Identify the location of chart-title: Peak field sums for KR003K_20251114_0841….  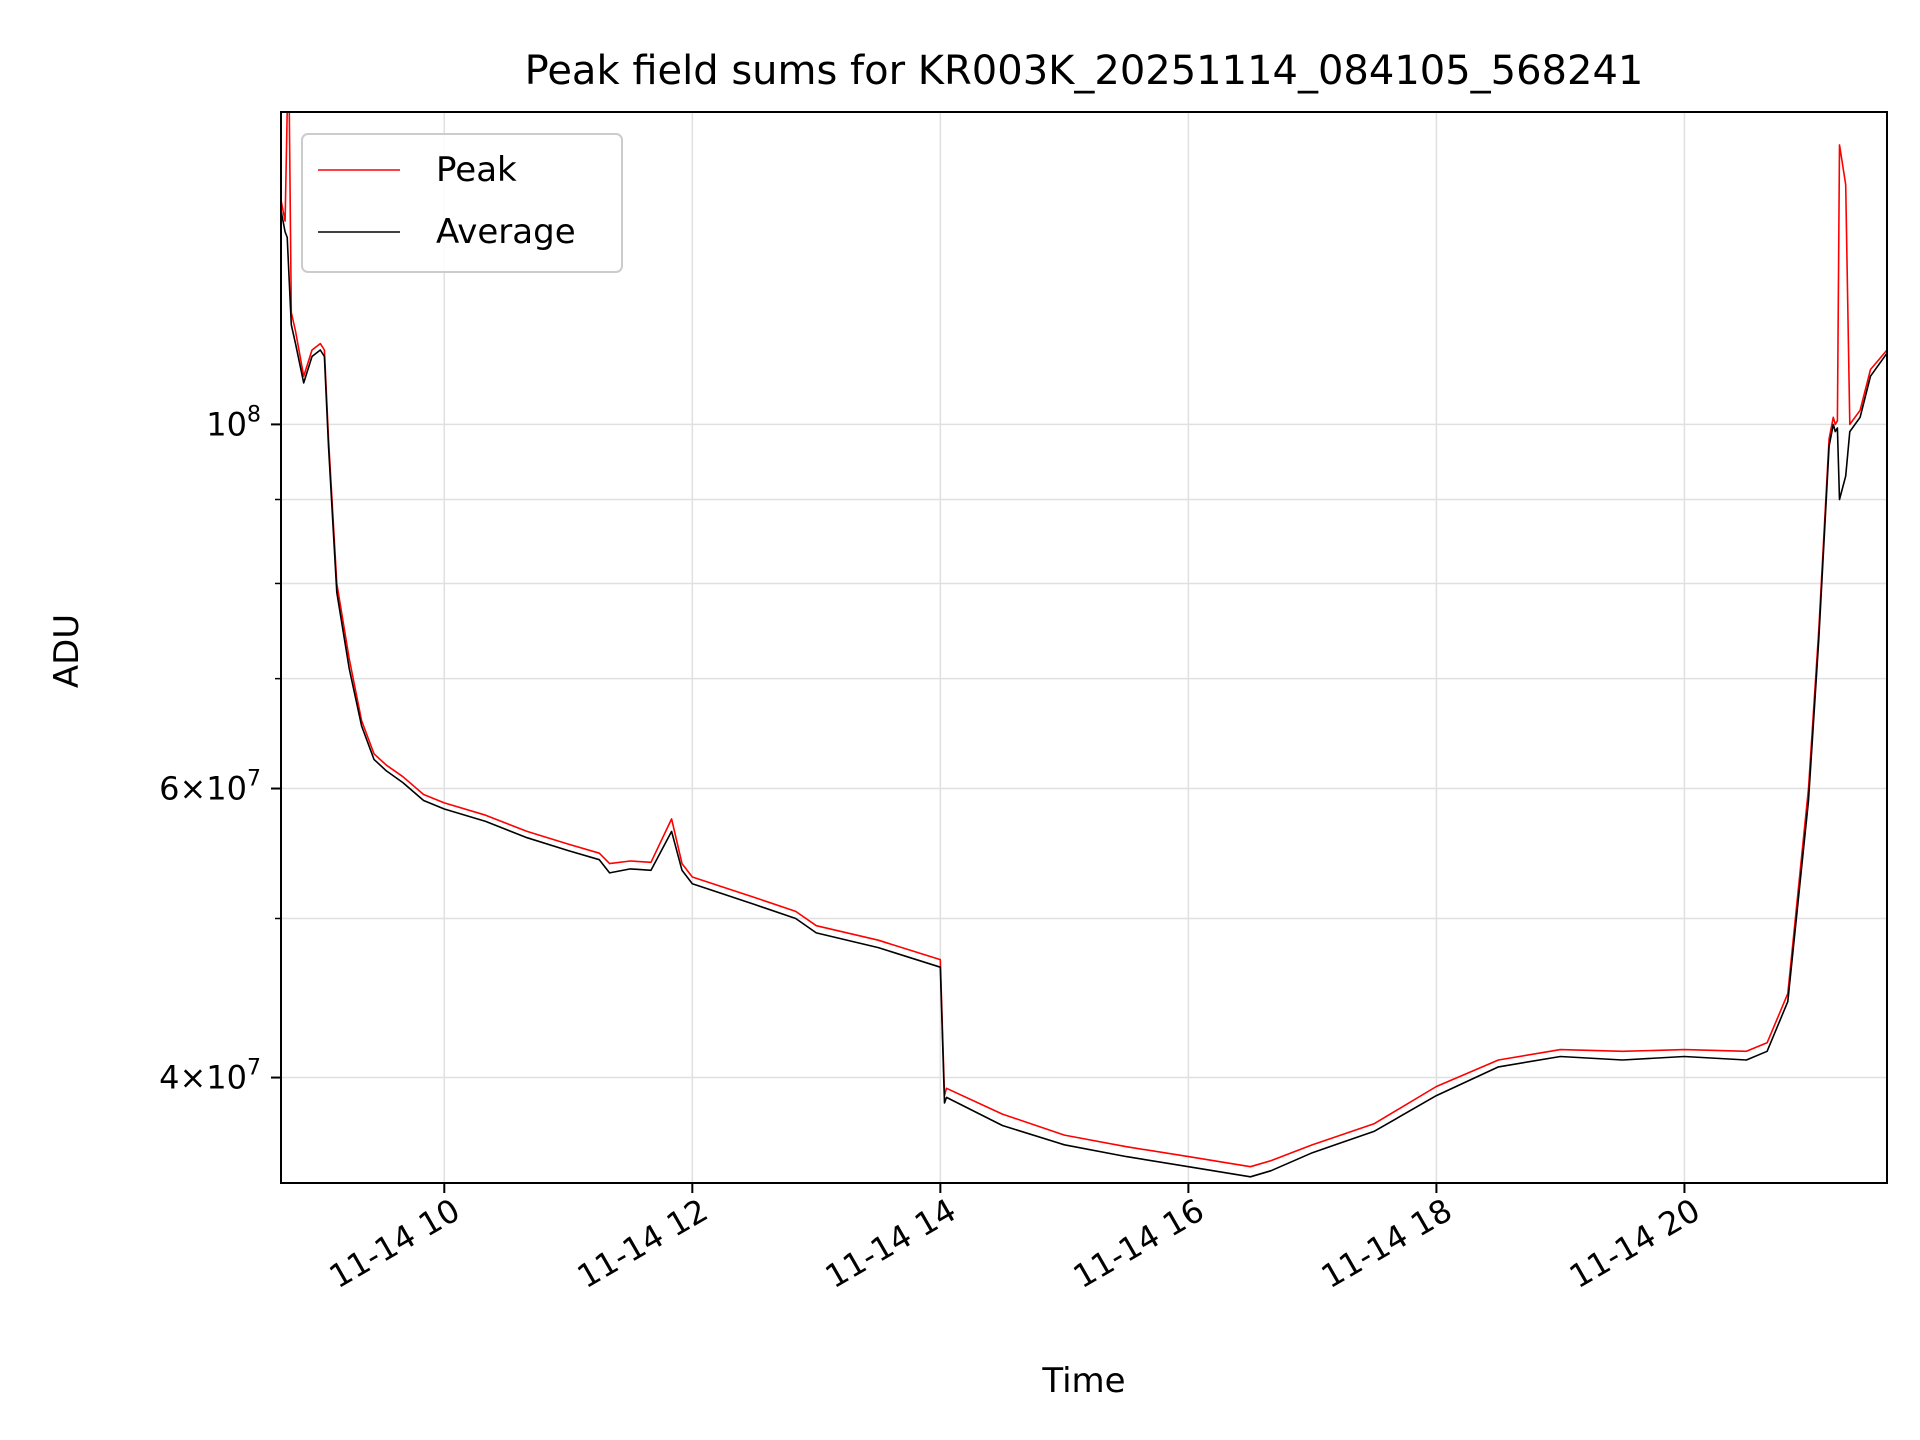
(1084, 71).